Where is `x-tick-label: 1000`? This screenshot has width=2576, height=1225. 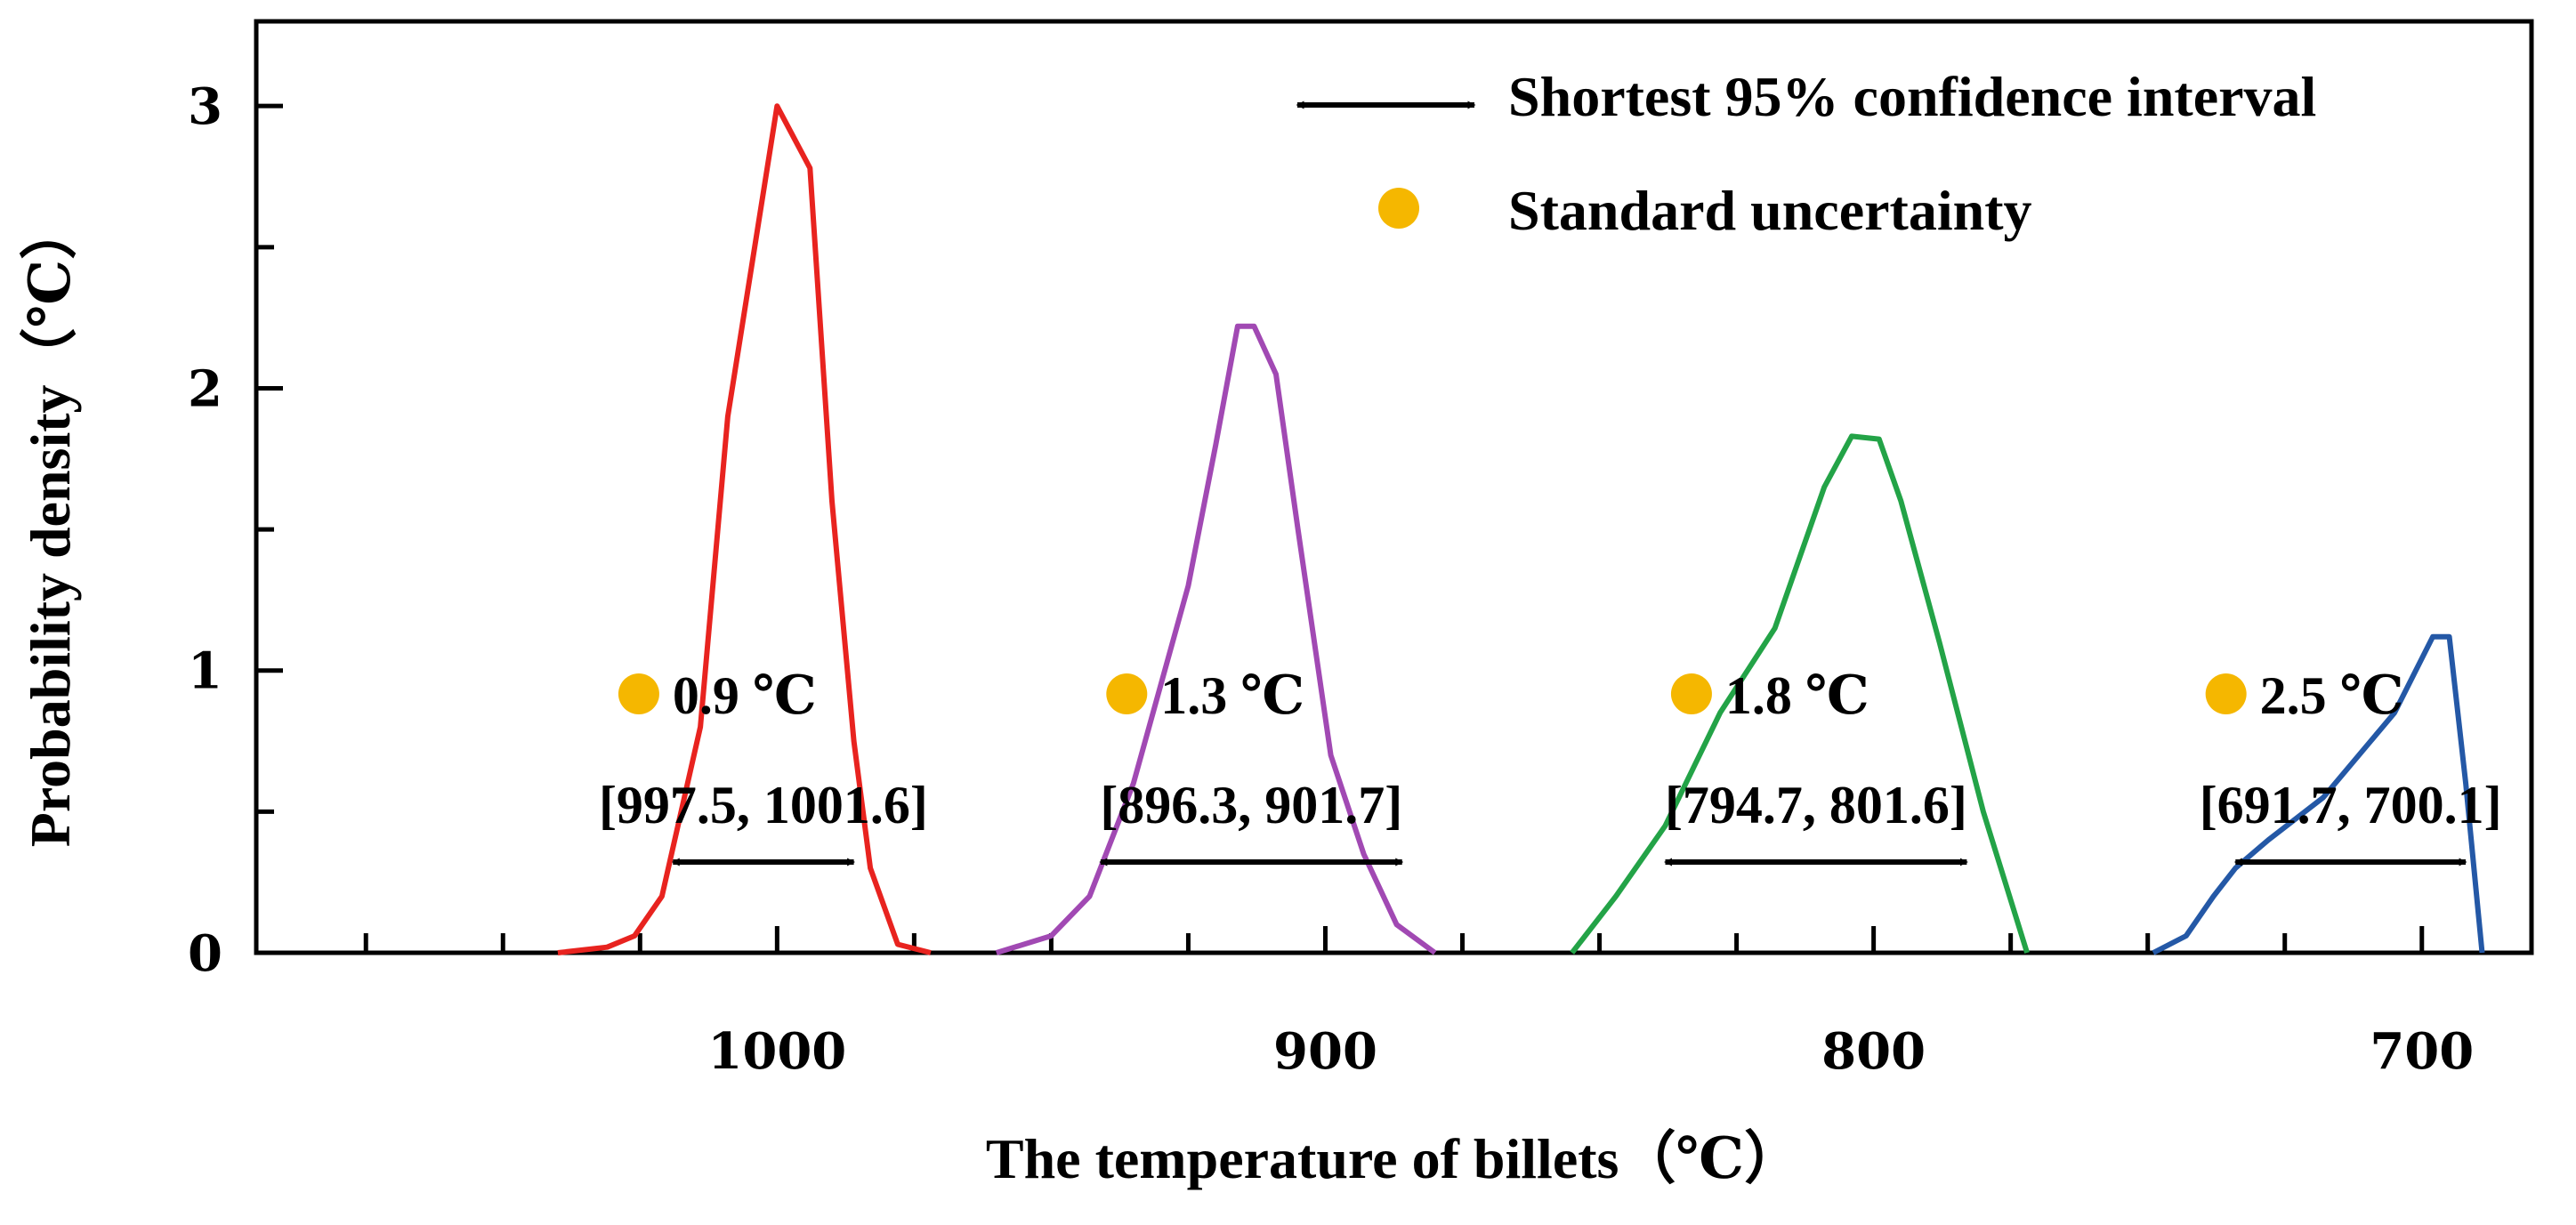
x-tick-label: 1000 is located at coordinates (776, 1051).